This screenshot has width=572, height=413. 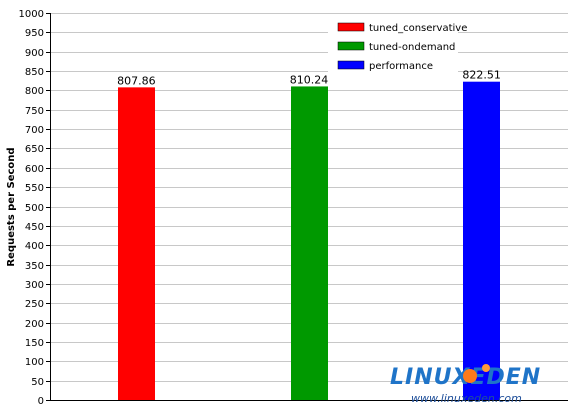 What do you see at coordinates (412, 47) in the screenshot?
I see `legend-label-tuned-ondemand: tuned-ondemand` at bounding box center [412, 47].